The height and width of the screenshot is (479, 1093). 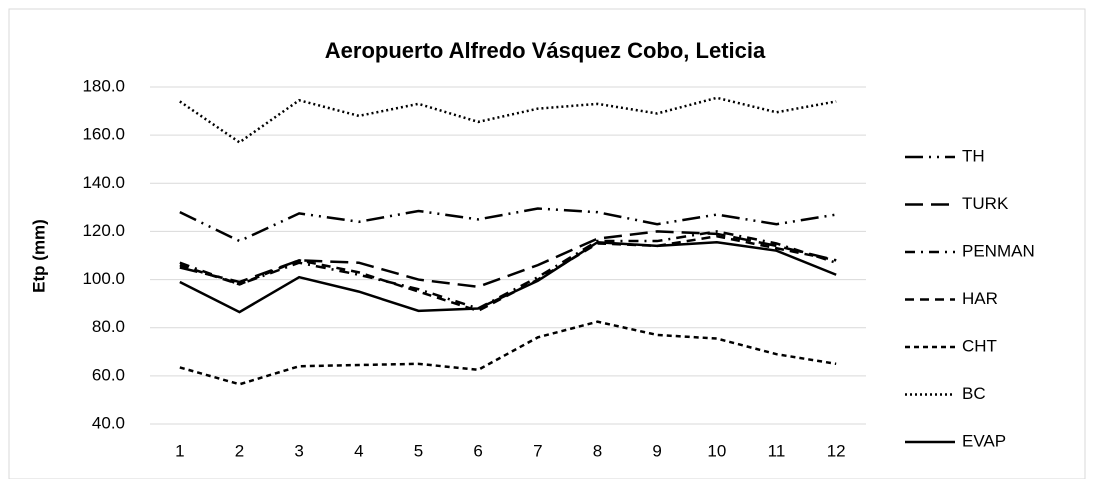 What do you see at coordinates (980, 298) in the screenshot?
I see `legend-label: HAR` at bounding box center [980, 298].